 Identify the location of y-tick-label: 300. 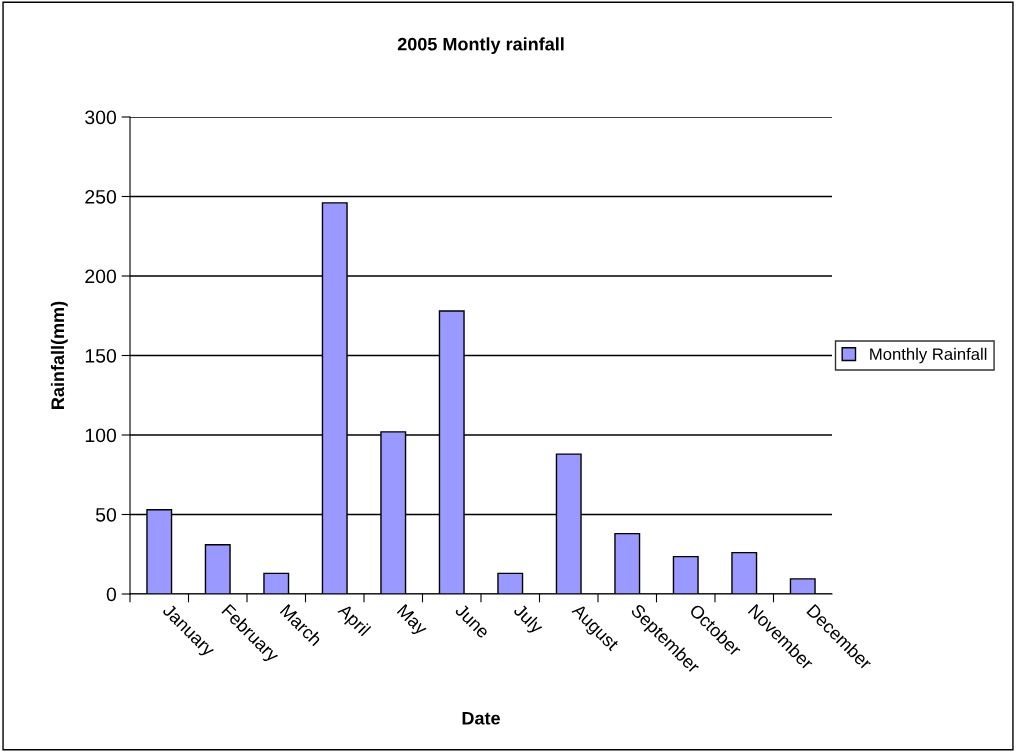
(101, 117).